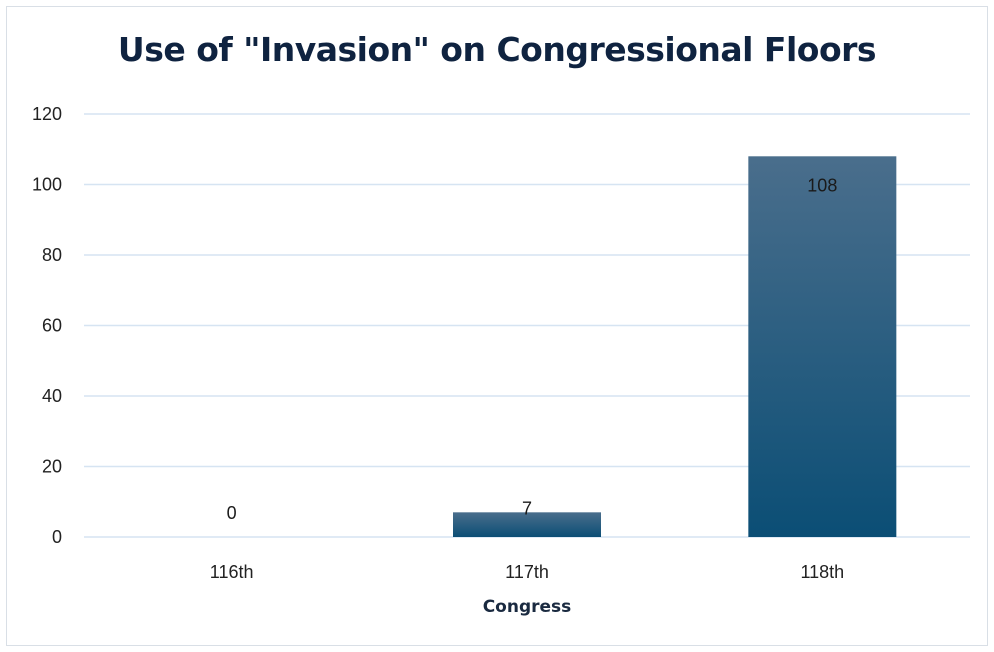  I want to click on x-tick-label: 117th, so click(527, 572).